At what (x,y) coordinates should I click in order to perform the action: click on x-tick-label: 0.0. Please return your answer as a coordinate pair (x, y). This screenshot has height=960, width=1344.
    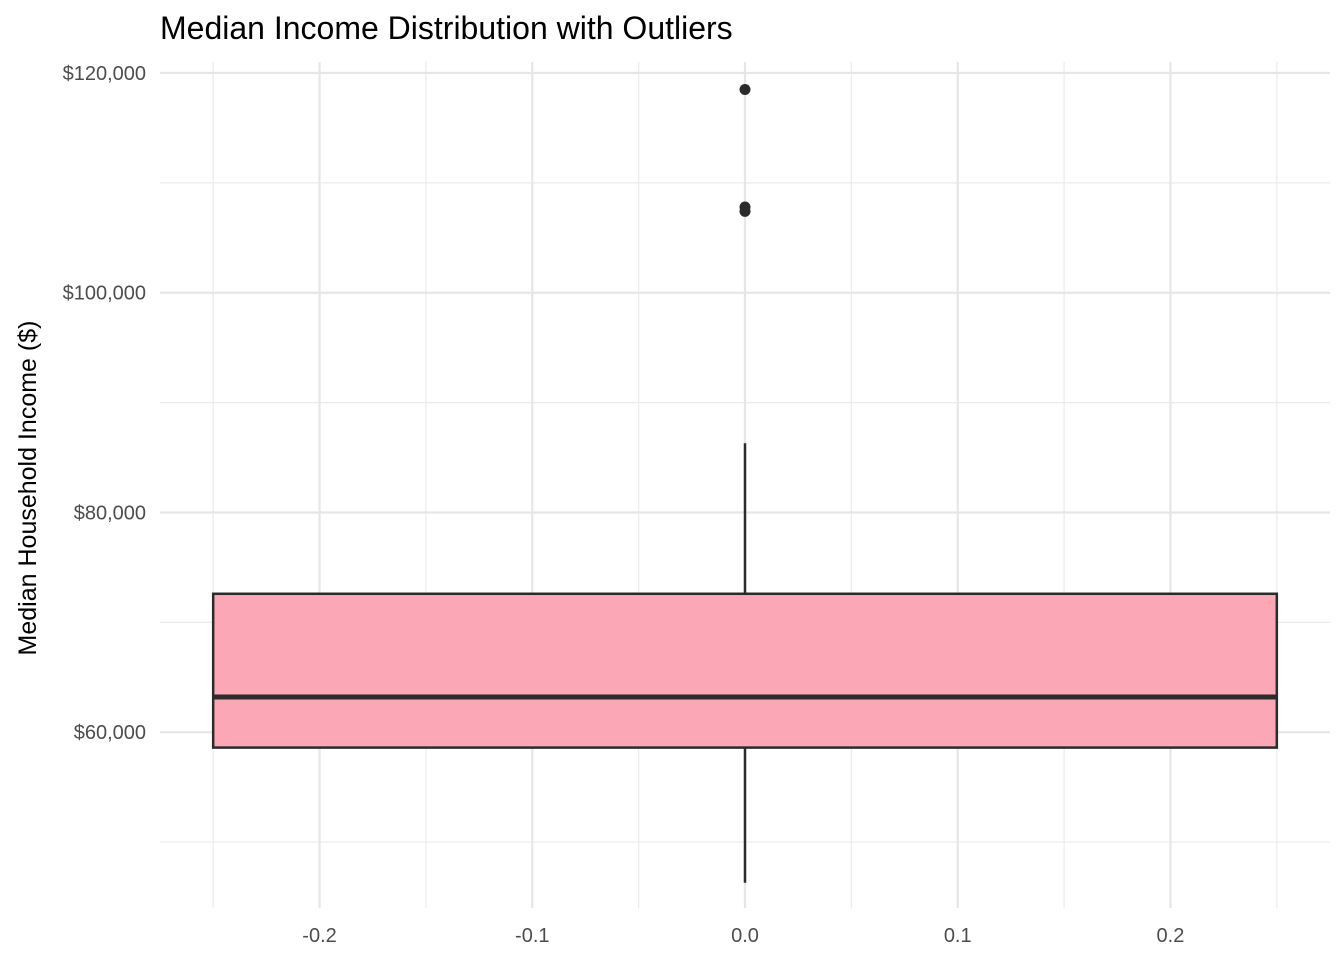
    Looking at the image, I should click on (745, 936).